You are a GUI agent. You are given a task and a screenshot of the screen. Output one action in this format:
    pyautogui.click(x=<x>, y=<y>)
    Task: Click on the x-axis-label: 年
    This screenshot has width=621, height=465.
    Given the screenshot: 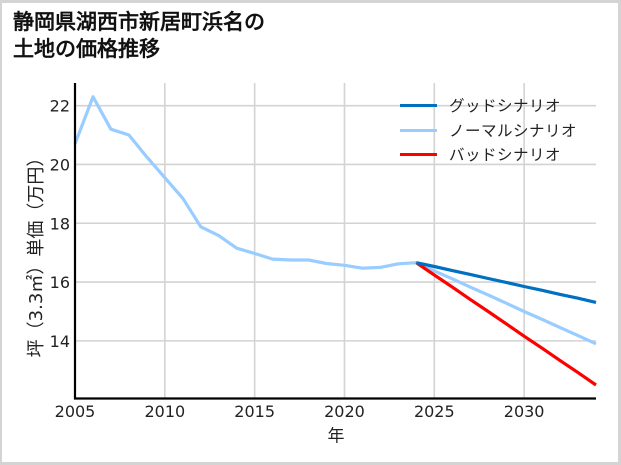 What is the action you would take?
    pyautogui.click(x=336, y=436)
    